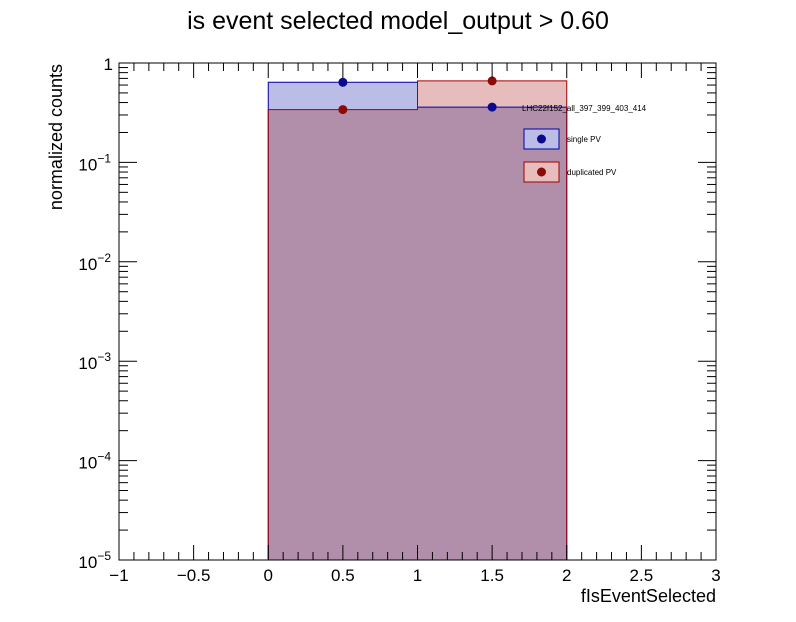  What do you see at coordinates (642, 575) in the screenshot?
I see `x-tick-label: 2.5` at bounding box center [642, 575].